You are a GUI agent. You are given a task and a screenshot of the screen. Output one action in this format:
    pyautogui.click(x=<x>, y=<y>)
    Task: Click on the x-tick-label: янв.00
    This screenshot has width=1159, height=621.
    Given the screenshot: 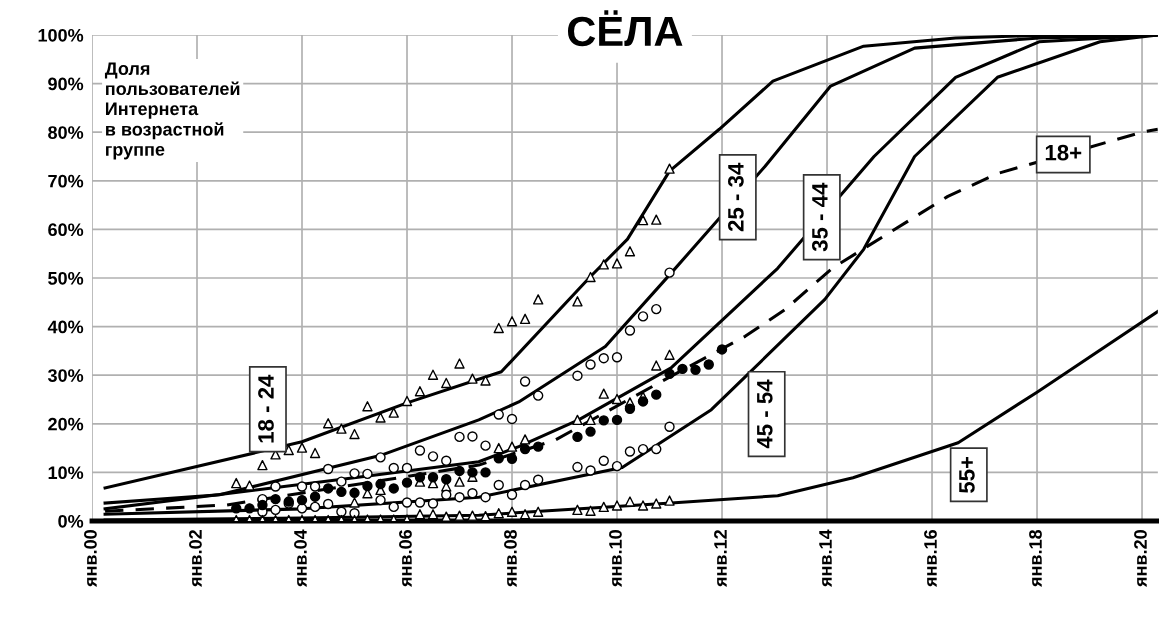 What is the action you would take?
    pyautogui.click(x=90, y=558)
    